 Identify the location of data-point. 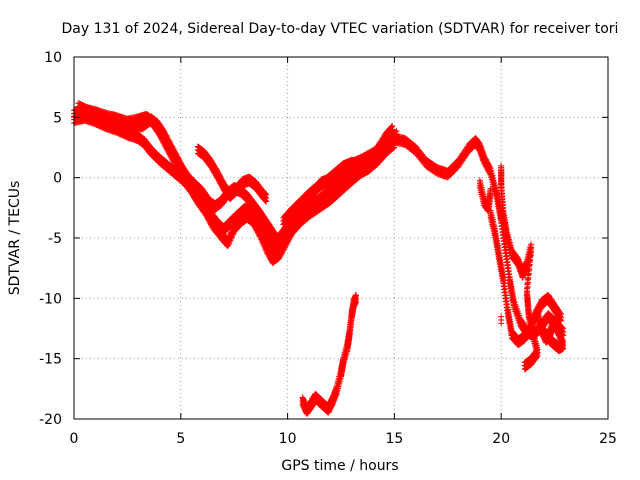
(489, 167).